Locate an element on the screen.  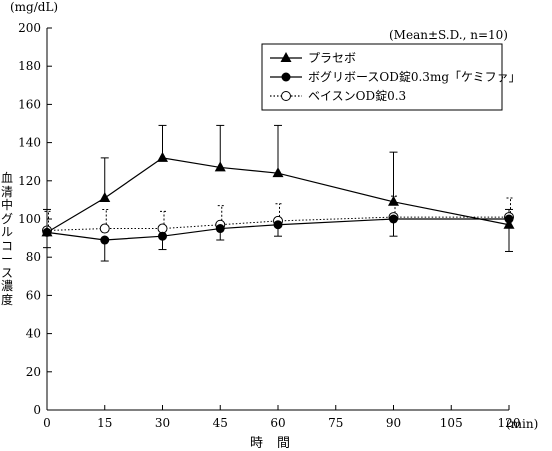
stats-note: (Mean±S.D., n=10) is located at coordinates (448, 35).